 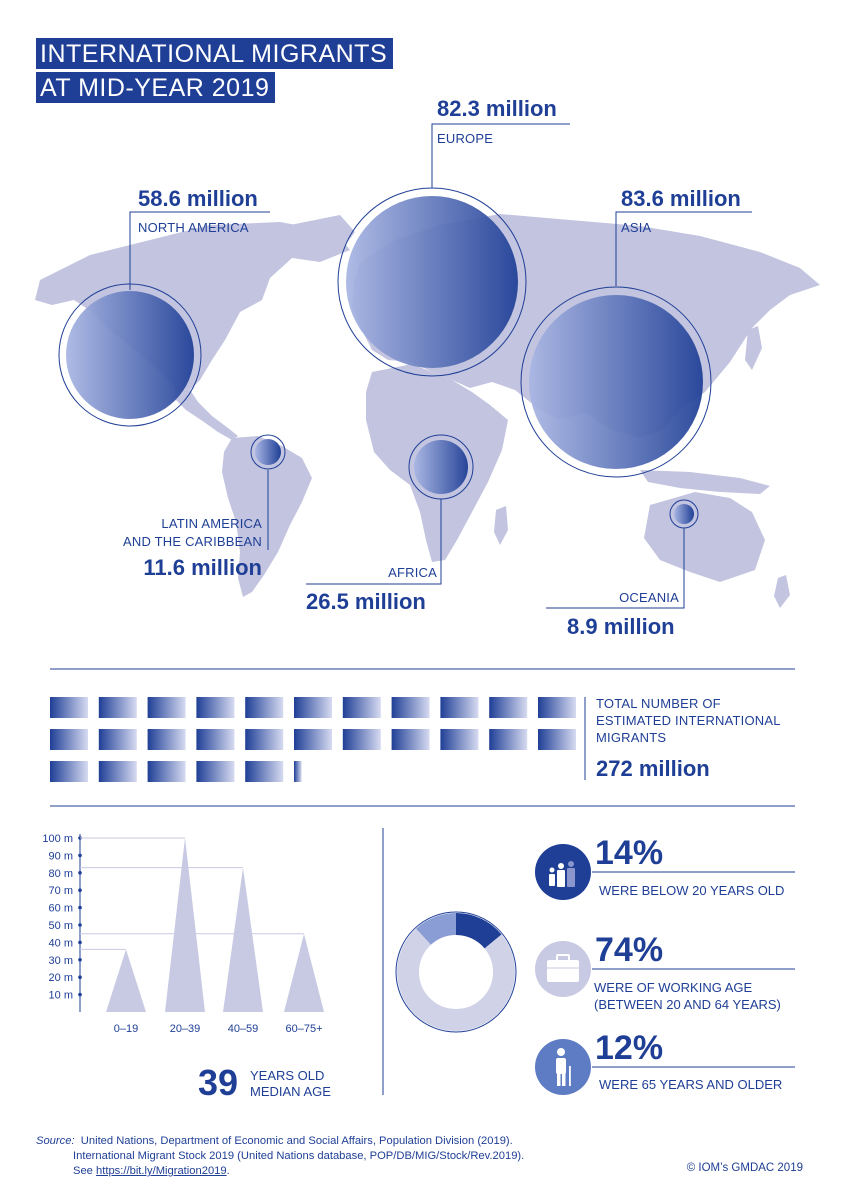 I want to click on africa-circle, so click(x=441, y=467).